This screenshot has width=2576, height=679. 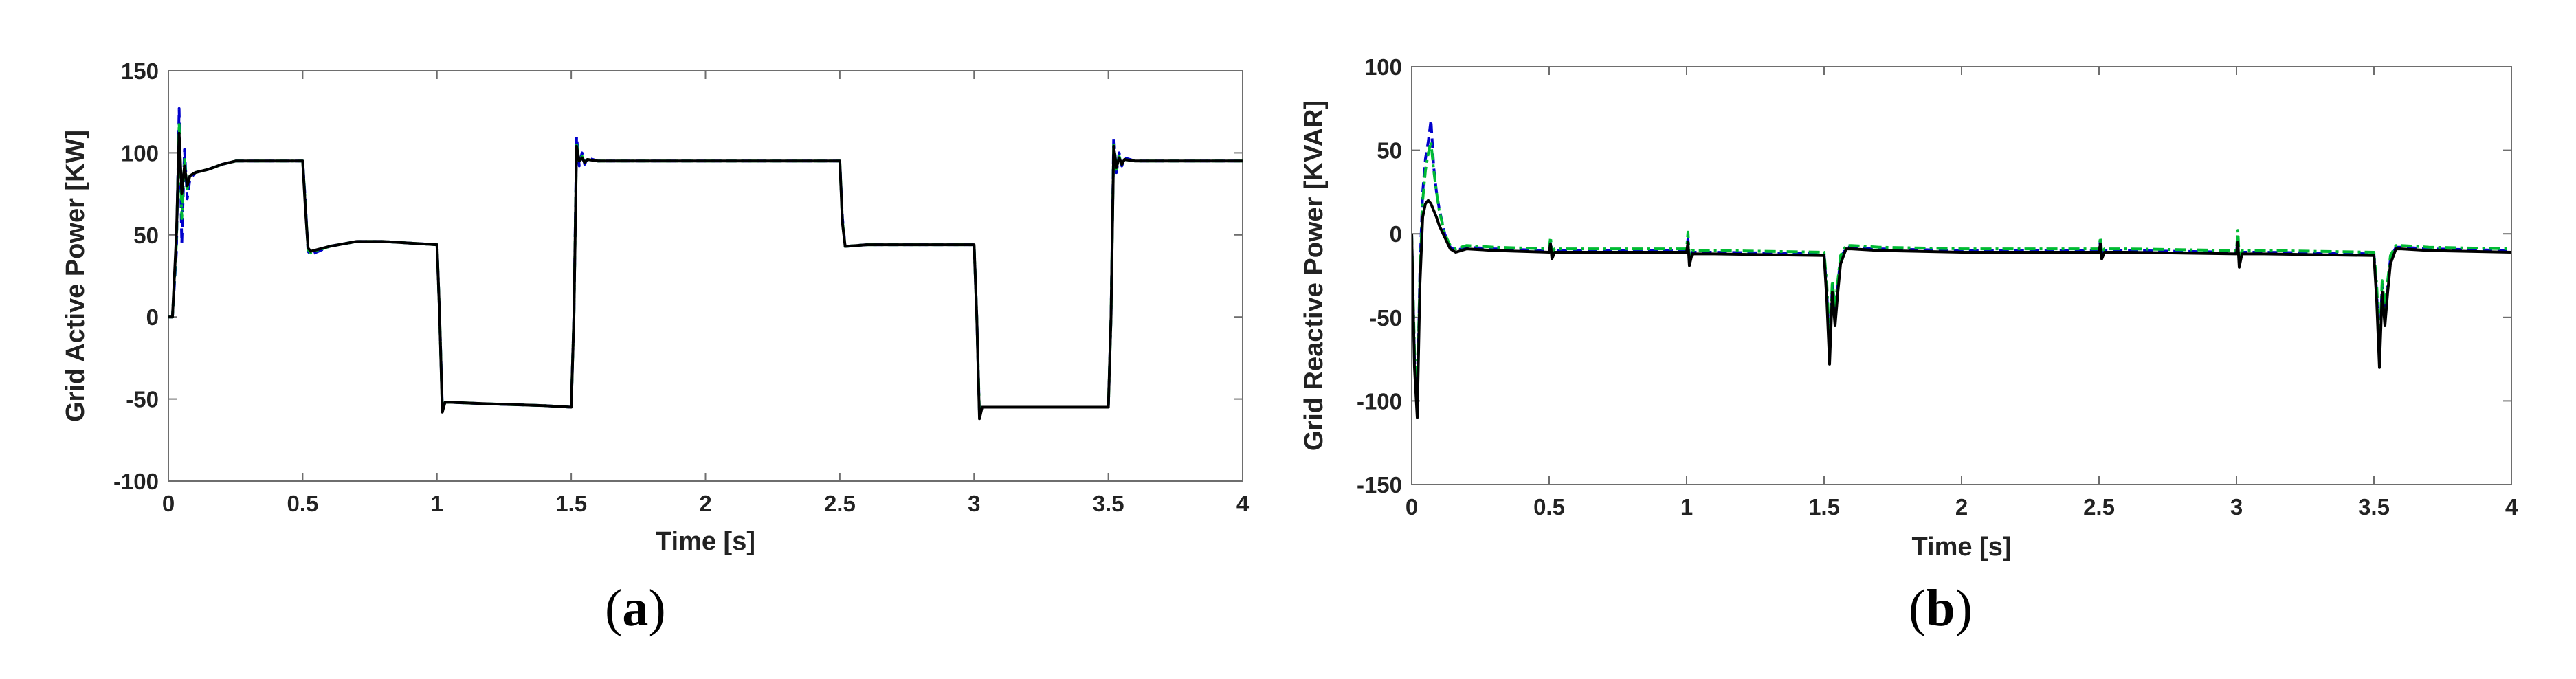 I want to click on chart-b-y-tick-label: 100, so click(x=1383, y=67).